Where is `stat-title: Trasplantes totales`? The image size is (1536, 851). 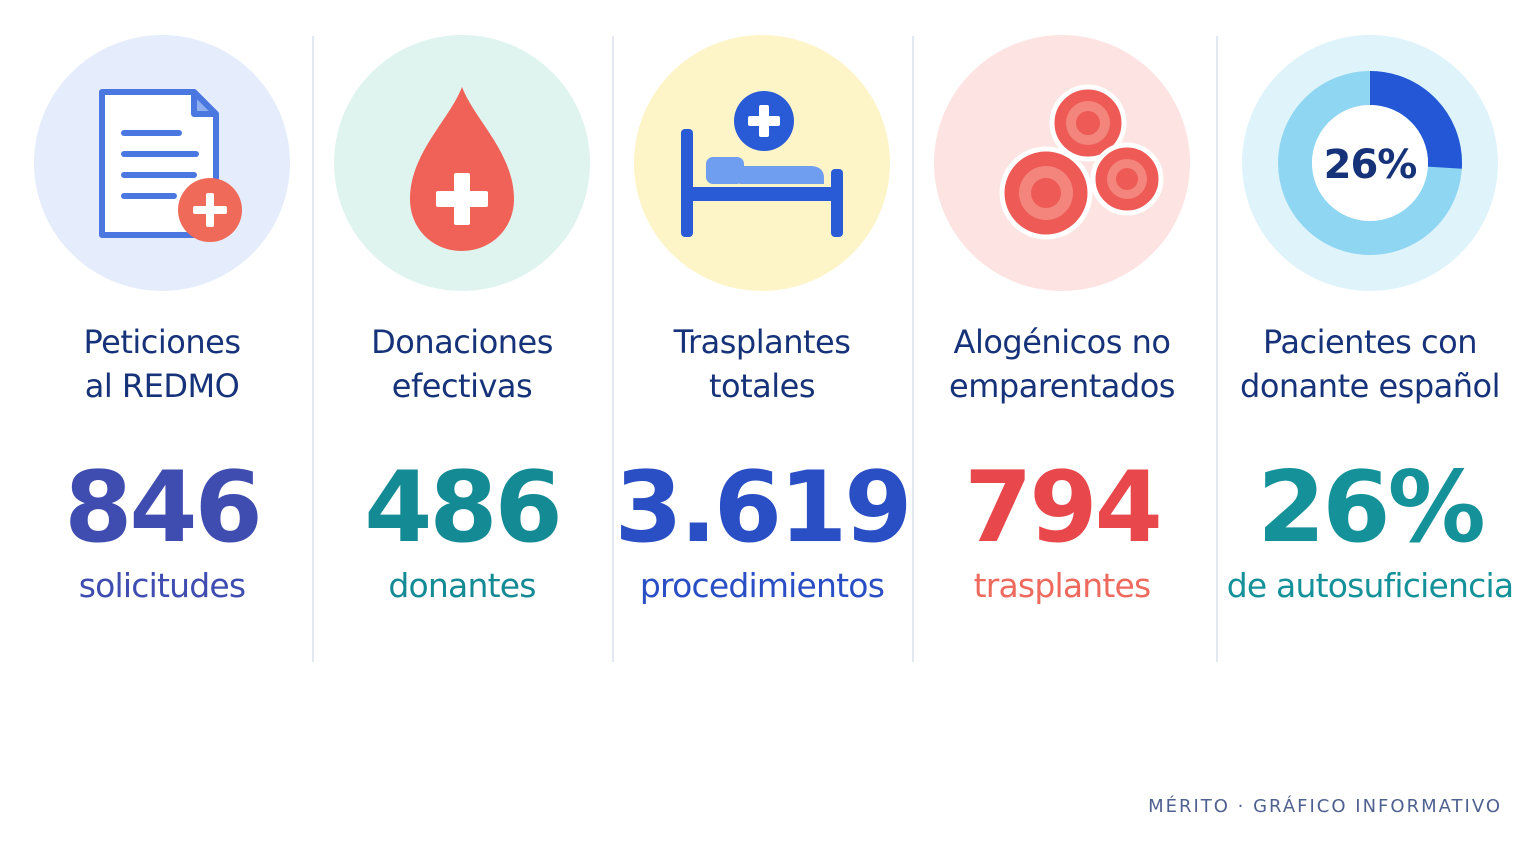
stat-title: Trasplantes totales is located at coordinates (762, 364).